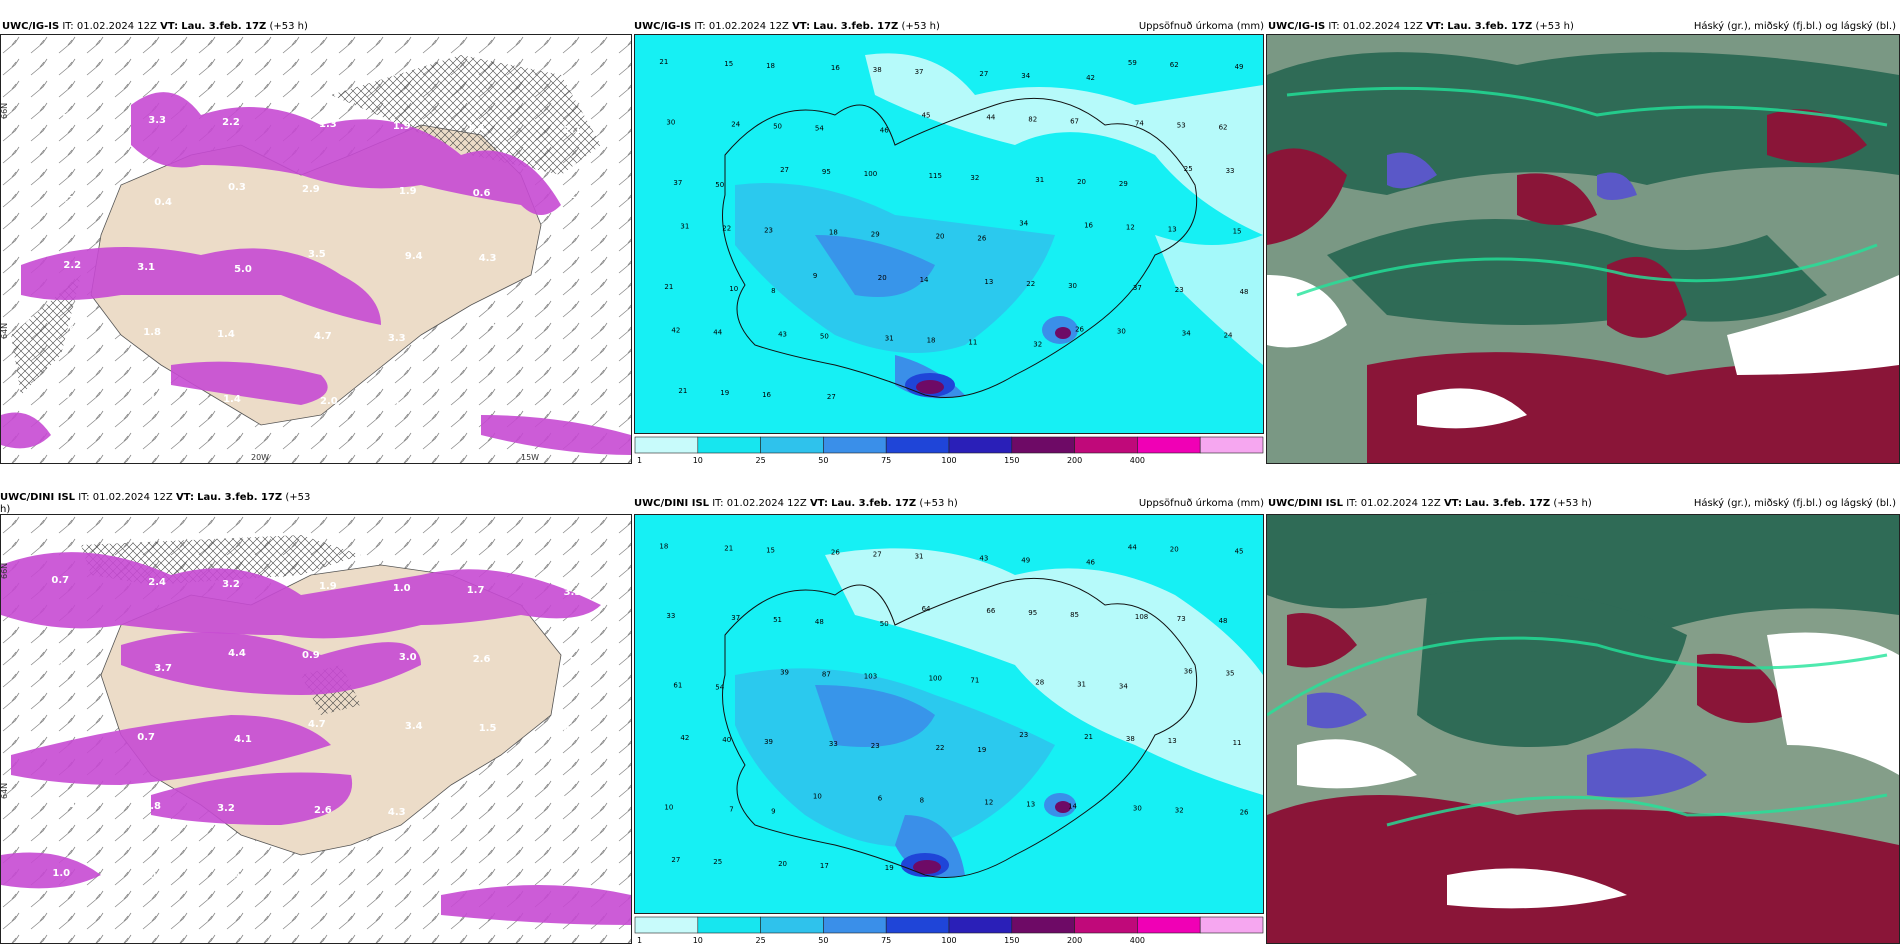 This screenshot has height=950, width=1900. Describe the element at coordinates (1132, 63) in the screenshot. I see `map-value-label: 59` at that location.